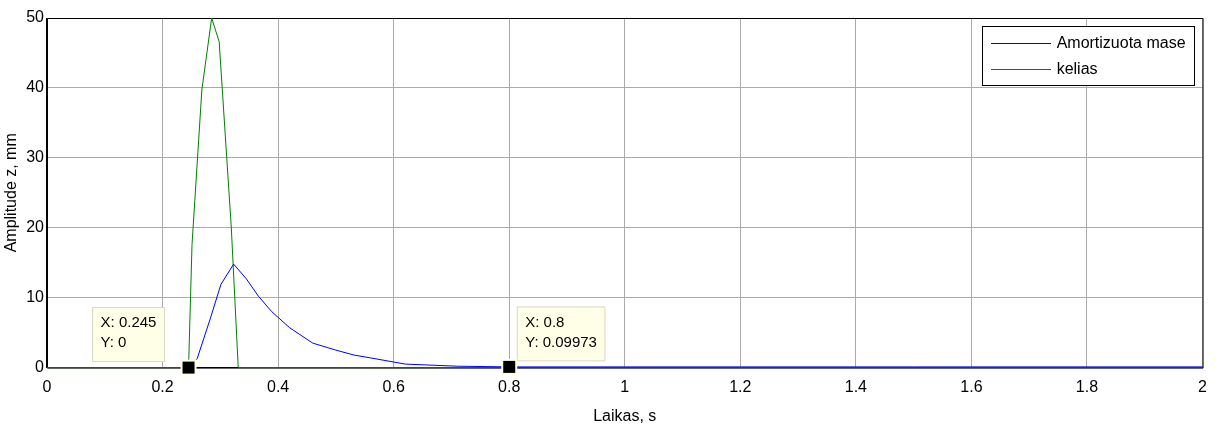  I want to click on y-axis-title: Amplitude z, mm, so click(11, 193).